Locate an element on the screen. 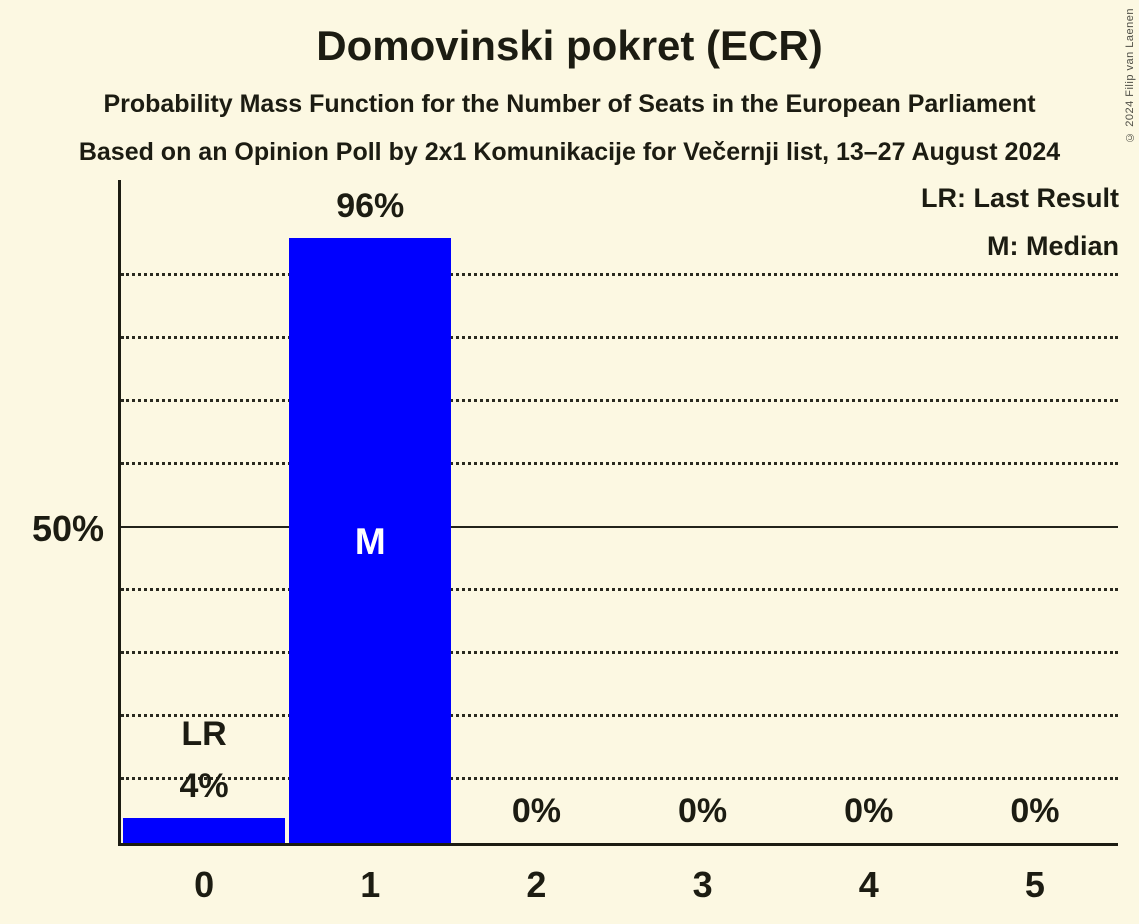 The height and width of the screenshot is (924, 1139). last-result-marker-label: LR is located at coordinates (204, 733).